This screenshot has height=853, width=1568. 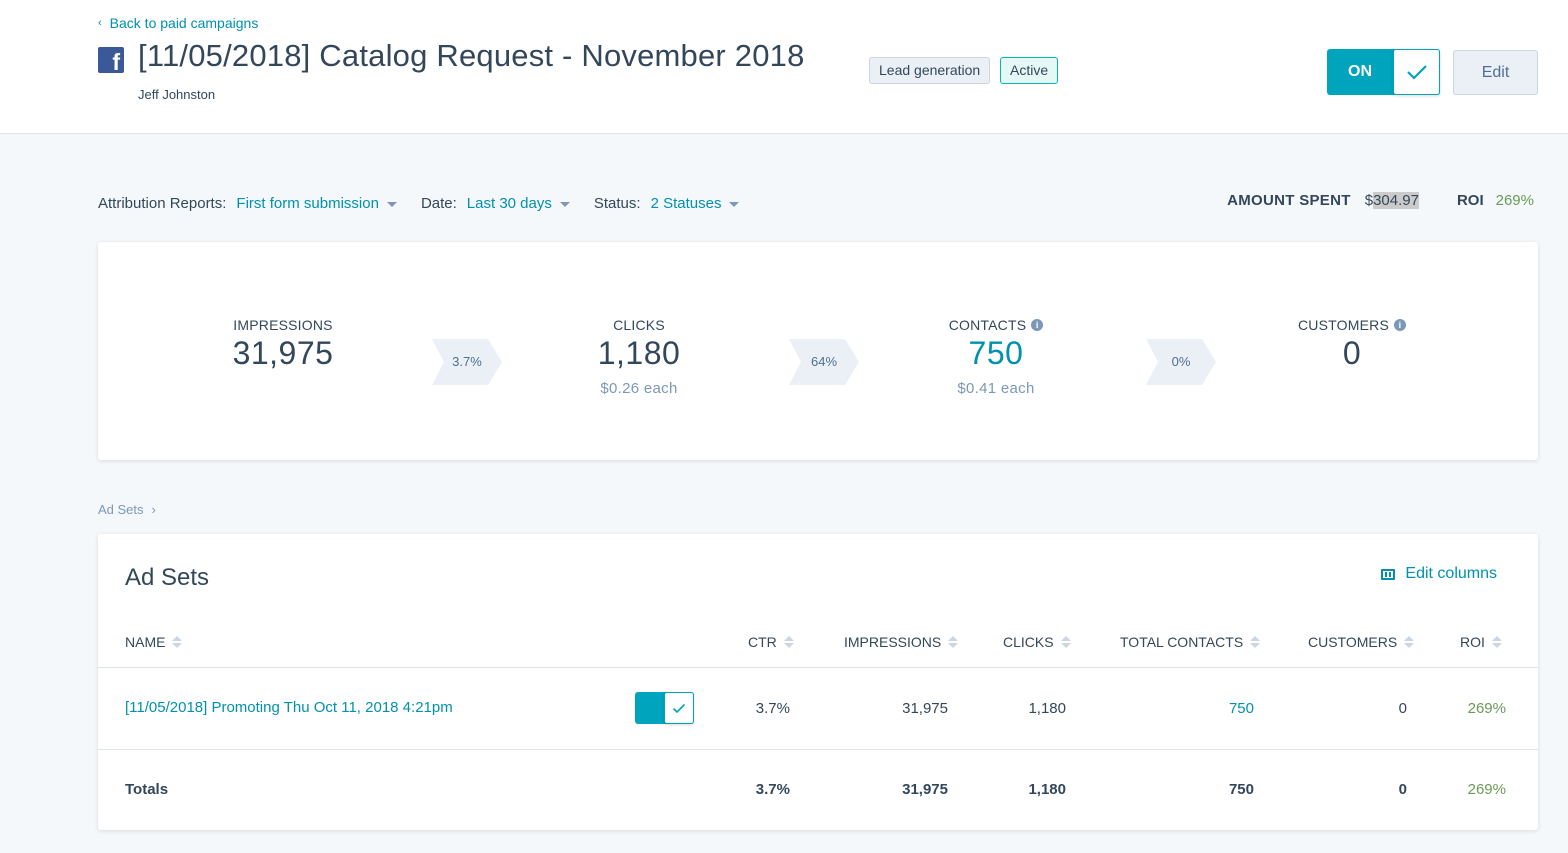 I want to click on ad-set-toggle, so click(x=664, y=708).